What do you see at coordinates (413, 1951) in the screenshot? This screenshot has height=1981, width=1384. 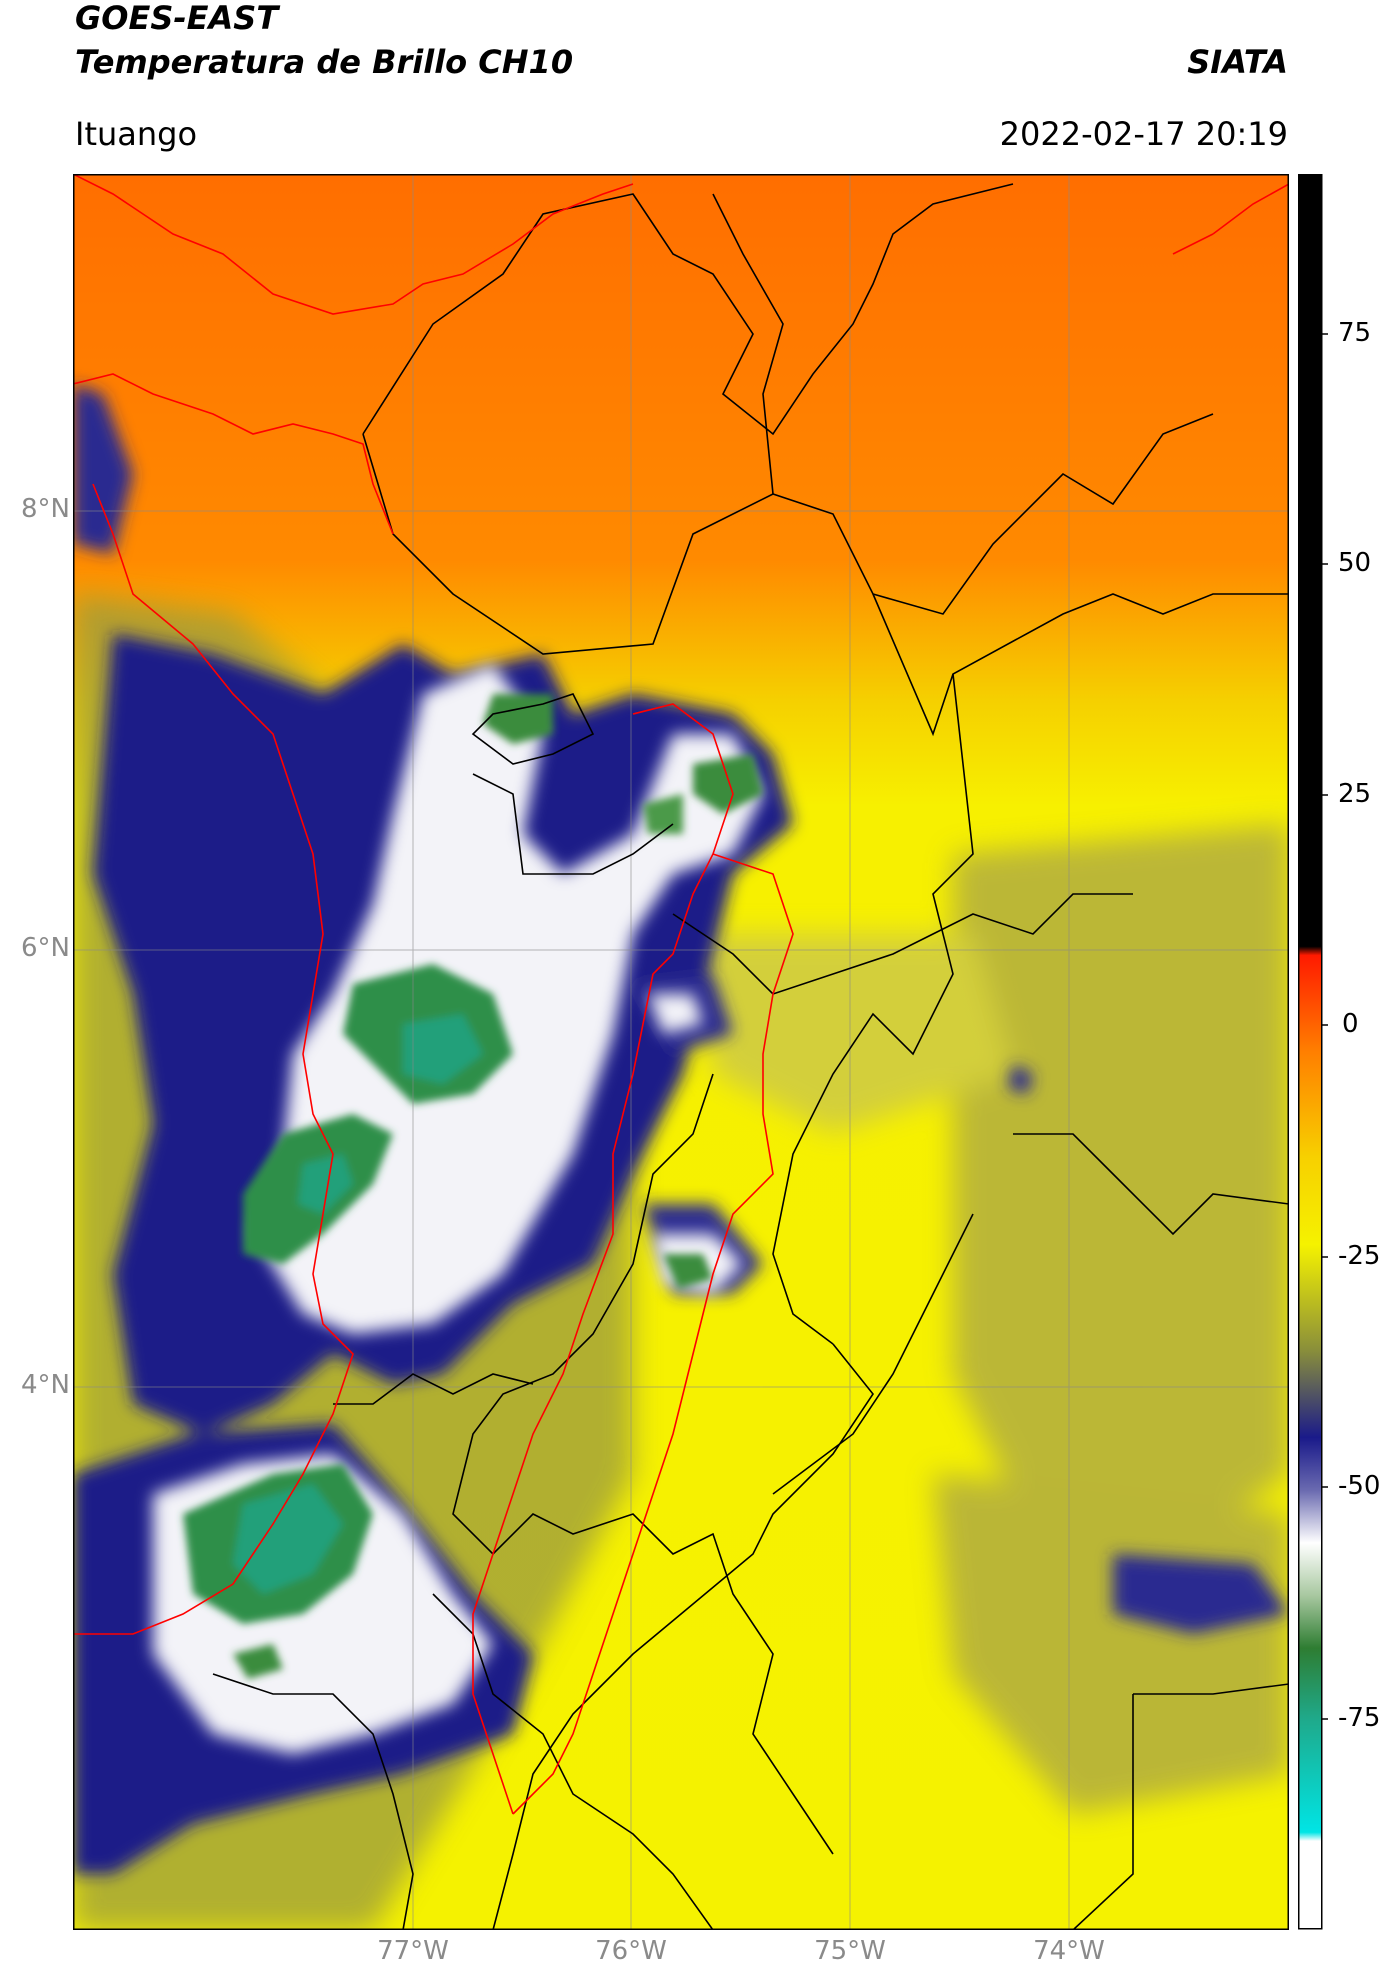 I see `lon-label-77w: 77°W` at bounding box center [413, 1951].